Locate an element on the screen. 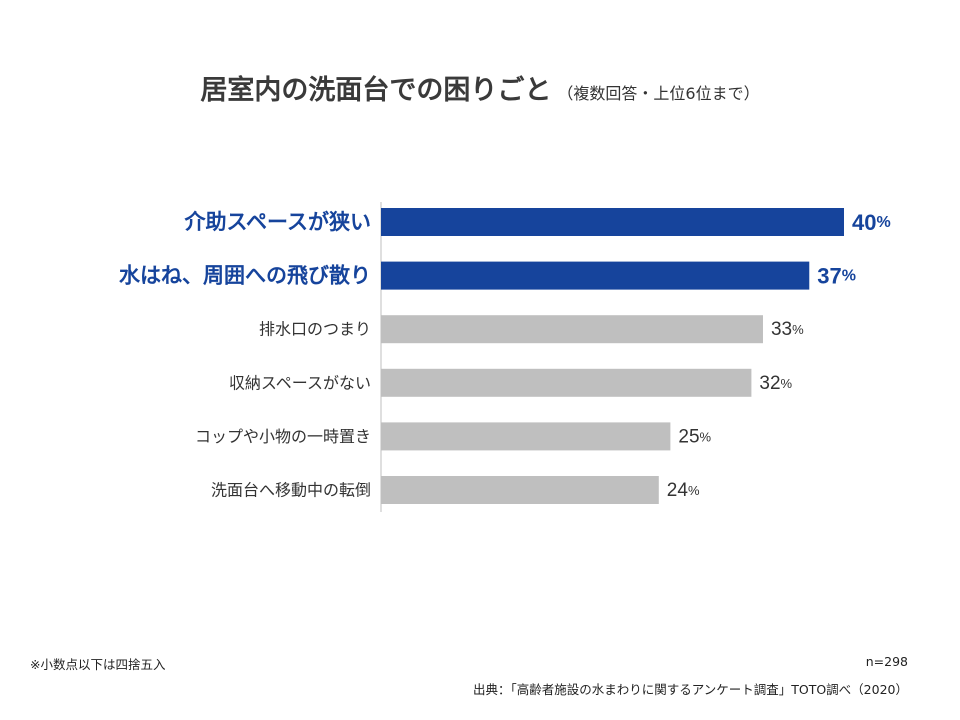 This screenshot has height=720, width=960. value-label-3: 33% is located at coordinates (787, 329).